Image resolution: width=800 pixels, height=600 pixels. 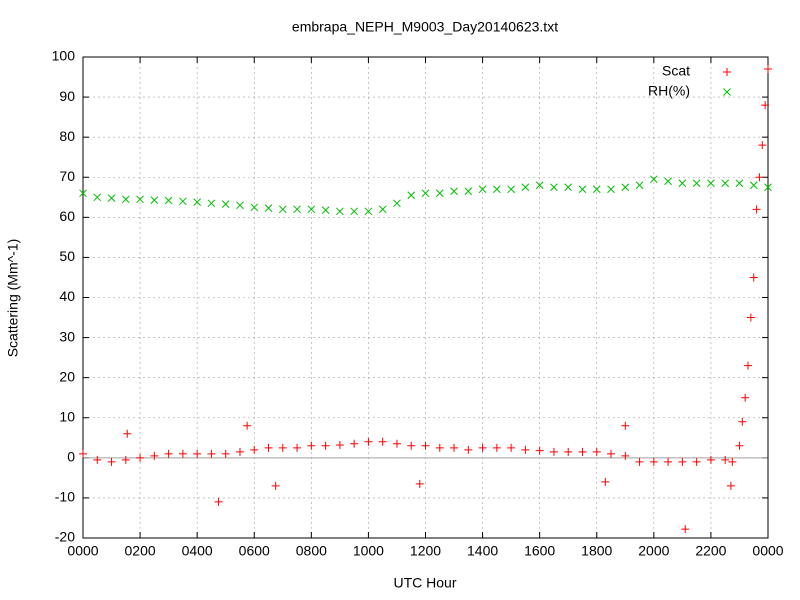 I want to click on x-tick-label: 1400, so click(x=482, y=551).